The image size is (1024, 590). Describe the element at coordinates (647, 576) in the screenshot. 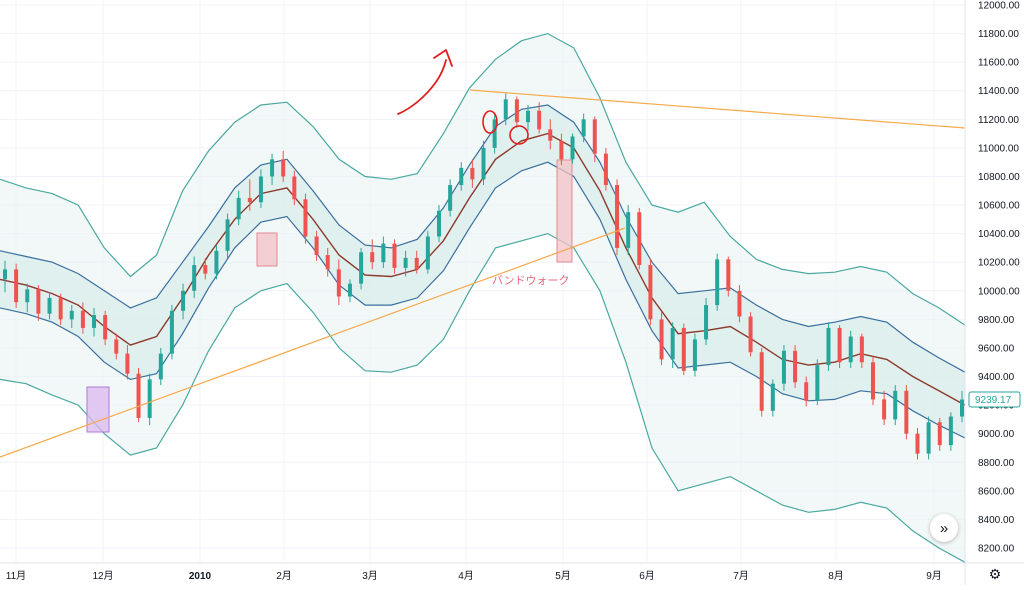

I see `x-tick-label: 6月` at that location.